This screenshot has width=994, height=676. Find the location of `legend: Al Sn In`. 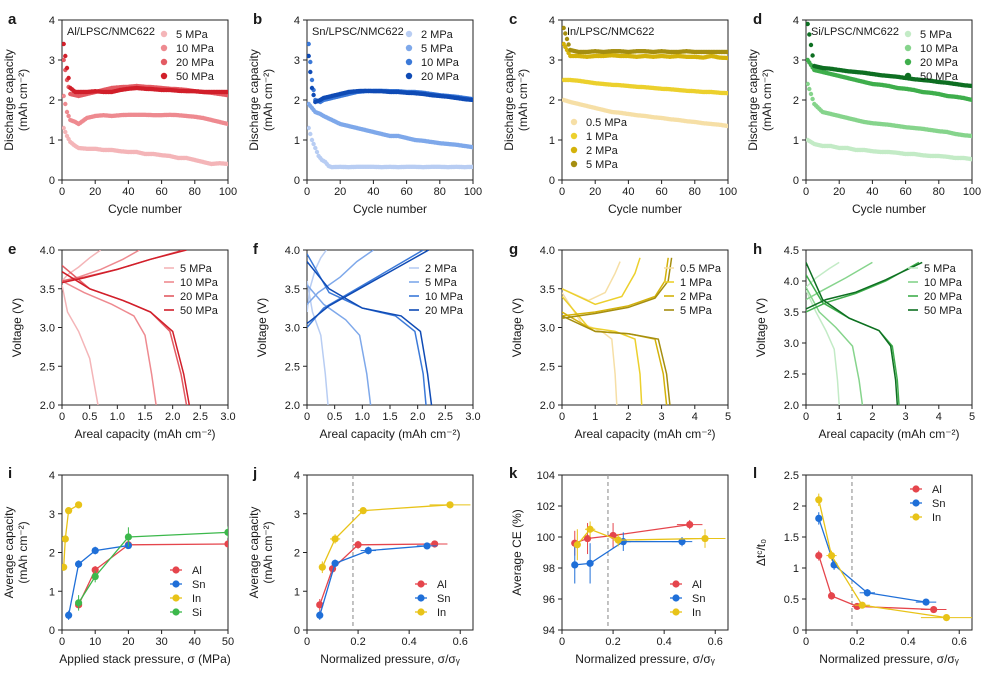

legend: Al Sn In is located at coordinates (432, 599).